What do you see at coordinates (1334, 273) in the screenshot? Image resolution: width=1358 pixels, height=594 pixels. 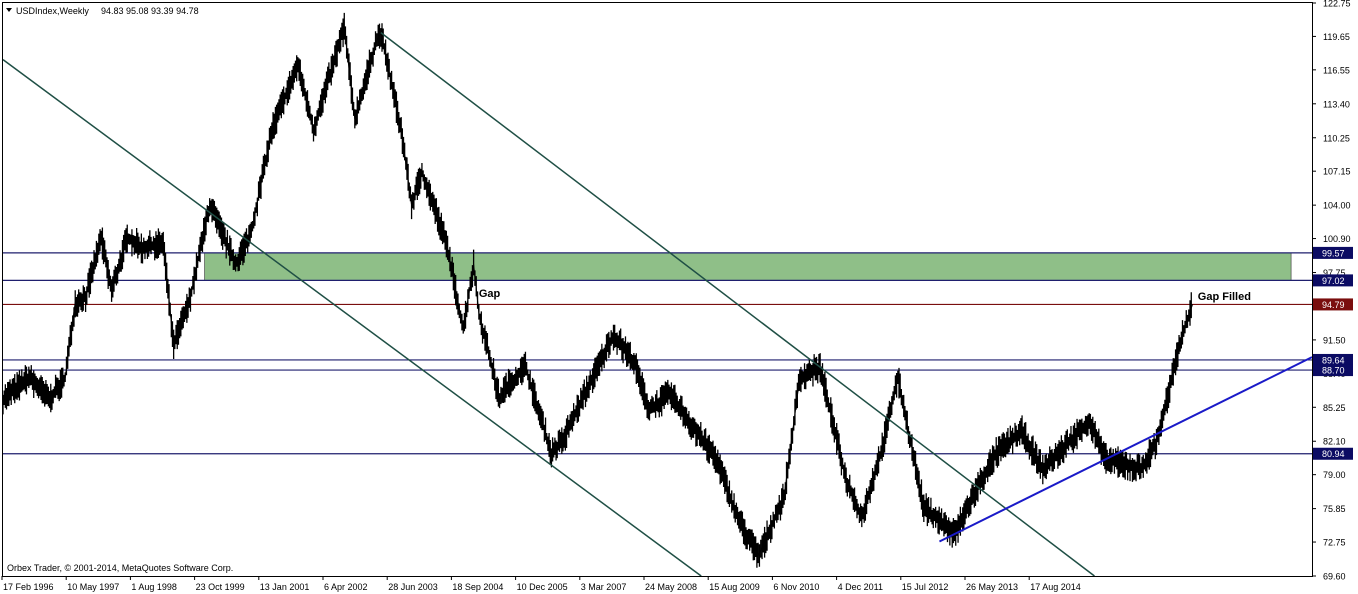 I see `y-tick-label: 97.75` at bounding box center [1334, 273].